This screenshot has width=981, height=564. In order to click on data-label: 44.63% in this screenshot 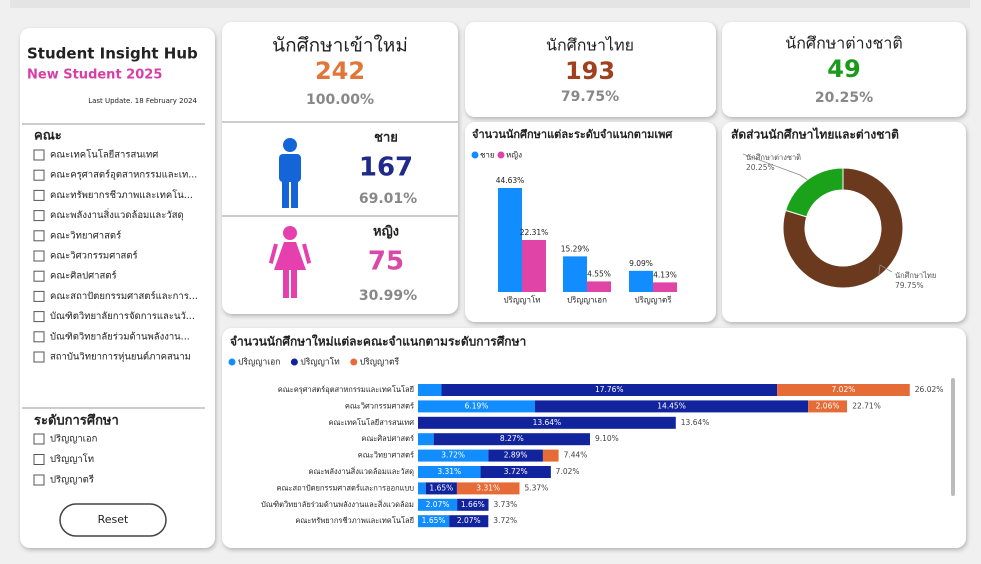, I will do `click(510, 180)`.